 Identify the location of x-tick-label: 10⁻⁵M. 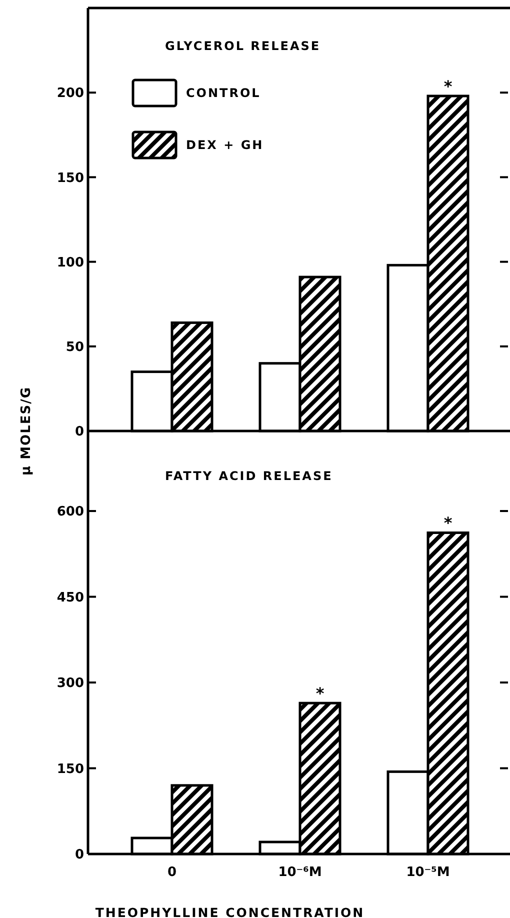
(428, 872).